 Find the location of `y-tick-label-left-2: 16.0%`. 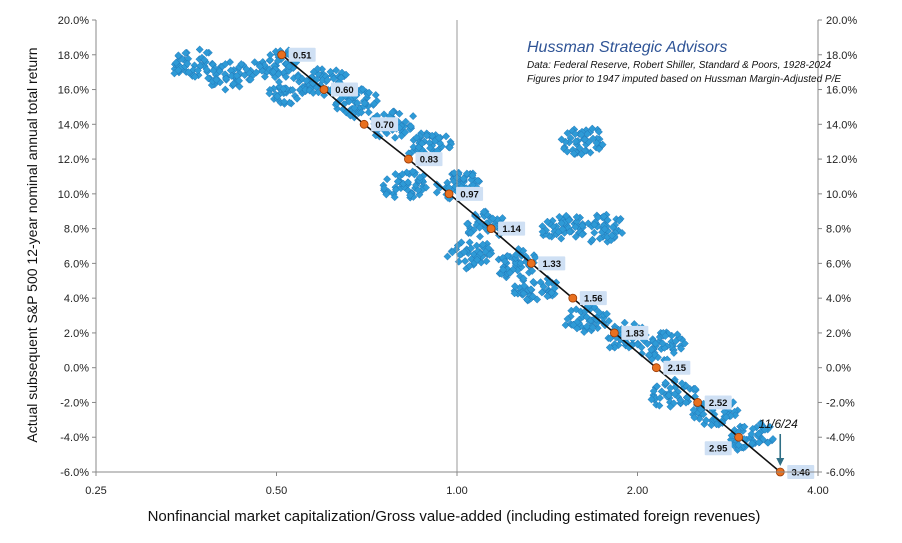

y-tick-label-left-2: 16.0% is located at coordinates (73, 91).